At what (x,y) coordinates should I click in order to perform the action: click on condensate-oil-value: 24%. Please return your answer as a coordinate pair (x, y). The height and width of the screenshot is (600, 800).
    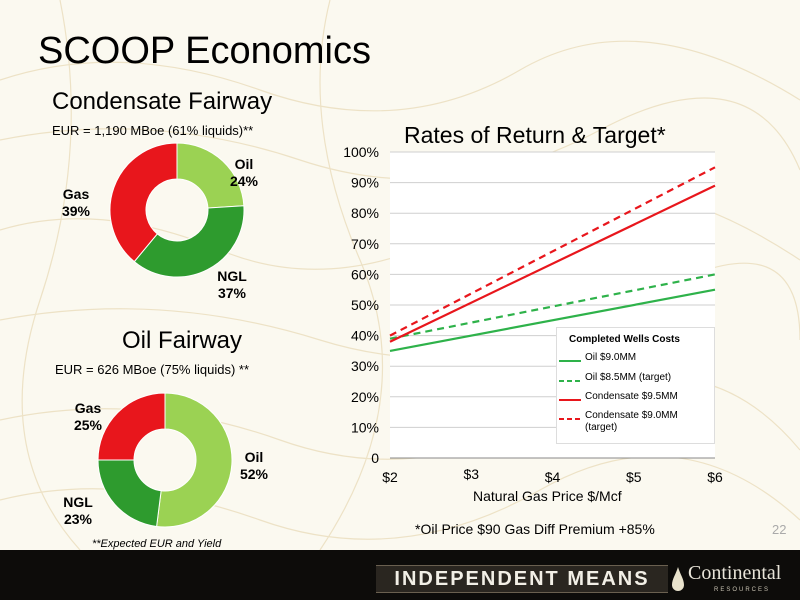
    Looking at the image, I should click on (244, 181).